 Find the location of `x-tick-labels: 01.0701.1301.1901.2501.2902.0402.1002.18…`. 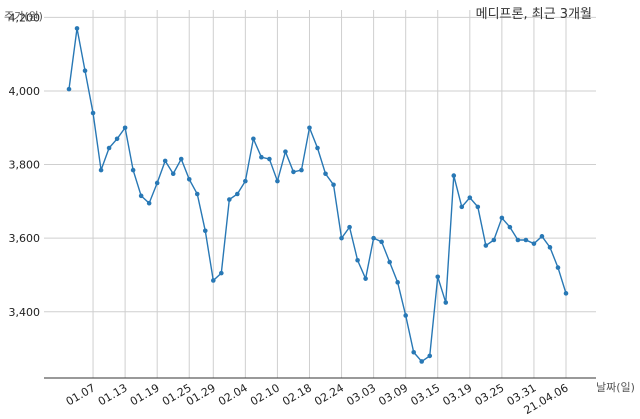

x-tick-labels: 01.0701.1301.1901.2501.2902.0402.1002.18… is located at coordinates (317, 399).